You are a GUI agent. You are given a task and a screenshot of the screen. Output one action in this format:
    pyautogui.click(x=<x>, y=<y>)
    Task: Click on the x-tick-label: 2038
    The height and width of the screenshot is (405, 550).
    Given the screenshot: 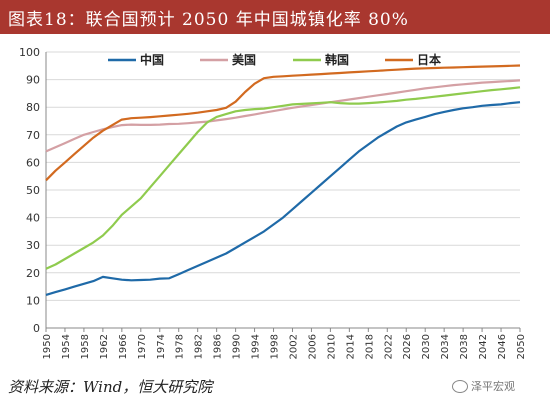 What is the action you would take?
    pyautogui.click(x=464, y=346)
    